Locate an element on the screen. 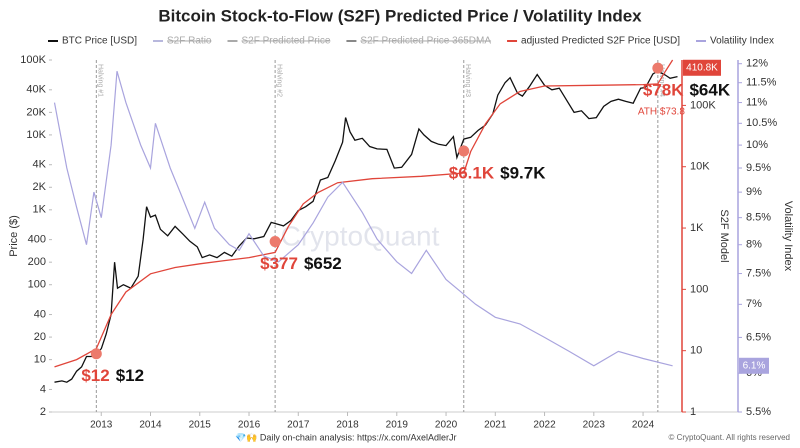 The height and width of the screenshot is (448, 800). price-label: $64K is located at coordinates (709, 90).